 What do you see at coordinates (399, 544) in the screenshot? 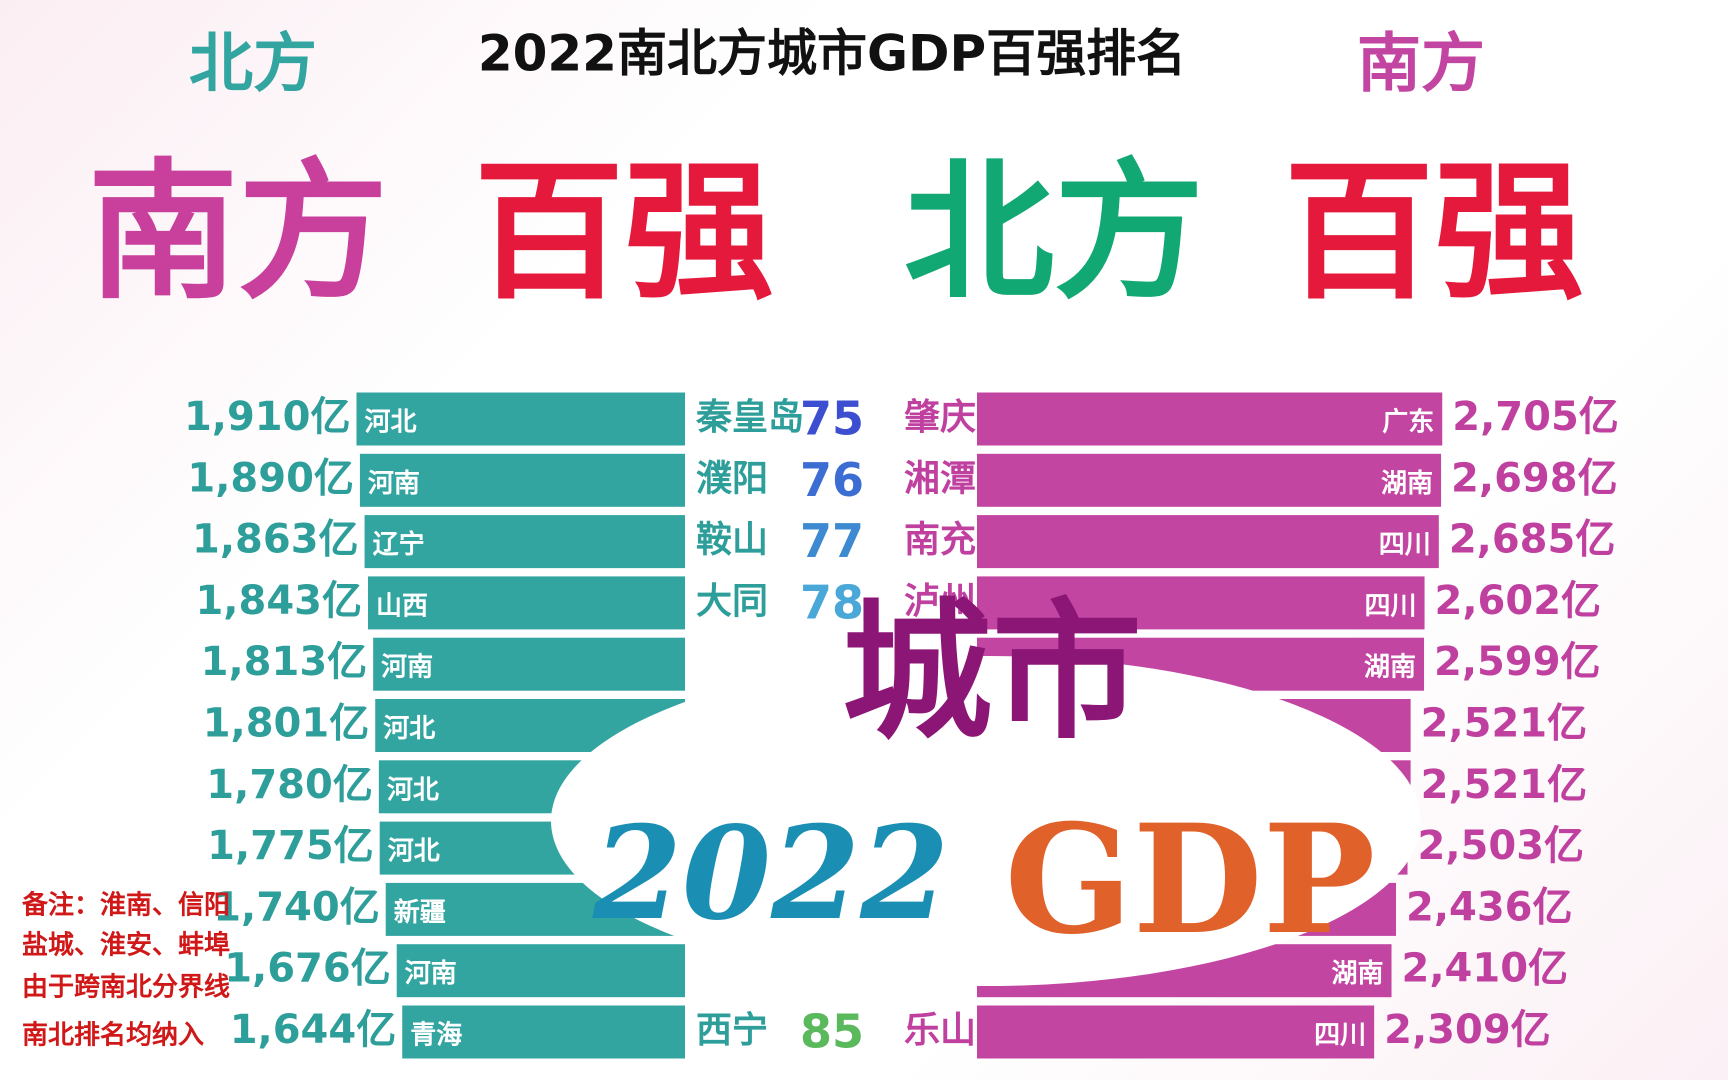
I see `province-label: 辽宁` at bounding box center [399, 544].